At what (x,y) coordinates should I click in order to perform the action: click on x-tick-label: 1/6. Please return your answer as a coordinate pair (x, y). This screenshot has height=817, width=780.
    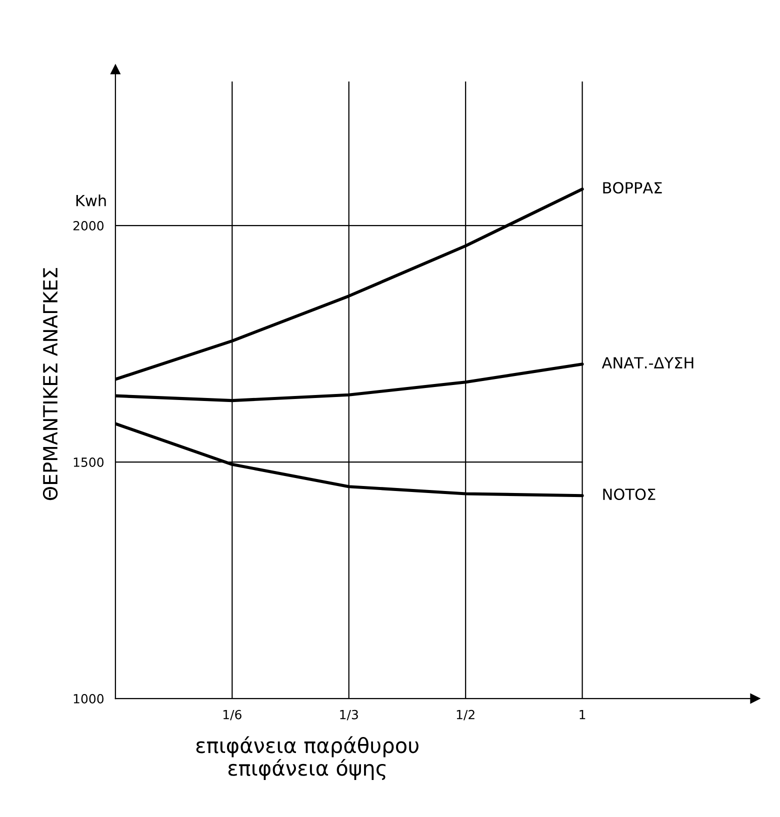
    Looking at the image, I should click on (232, 715).